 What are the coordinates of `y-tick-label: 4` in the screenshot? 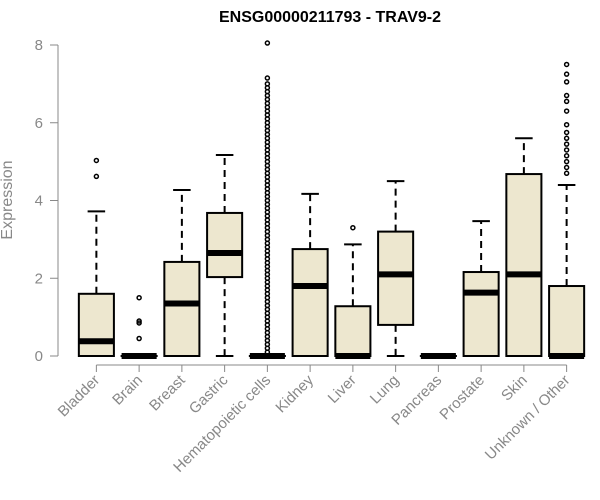 It's located at (39, 201).